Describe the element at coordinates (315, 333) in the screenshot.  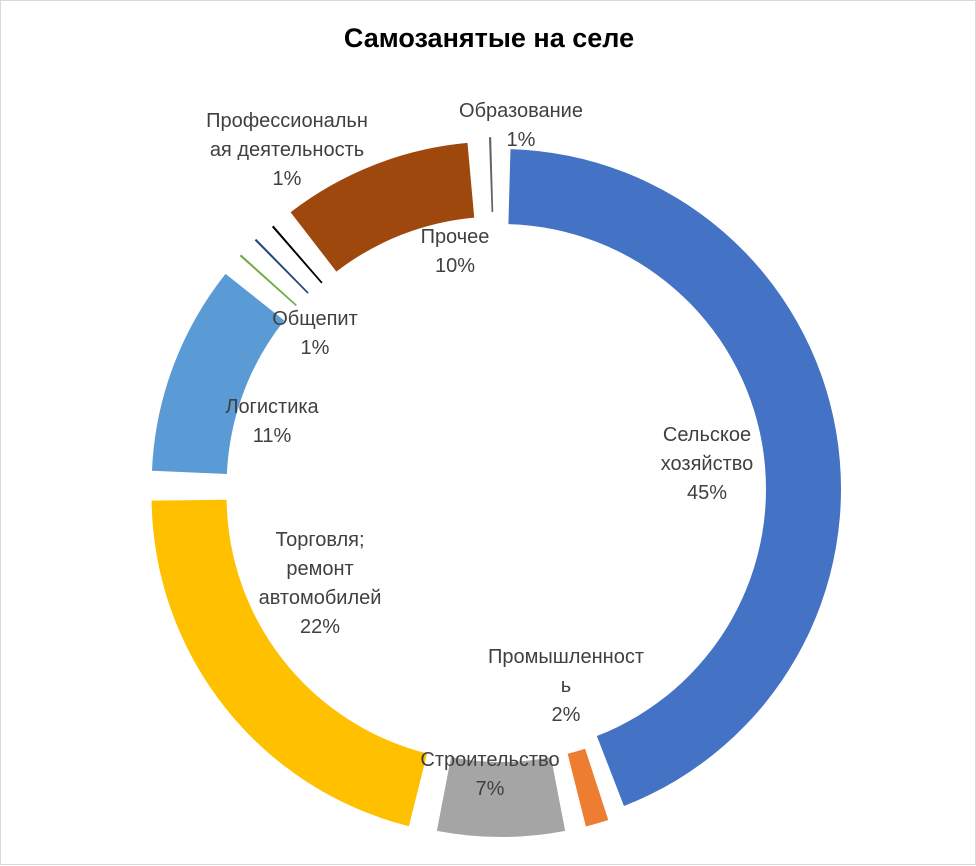
I see `data-label-5: Общепит 1%` at that location.